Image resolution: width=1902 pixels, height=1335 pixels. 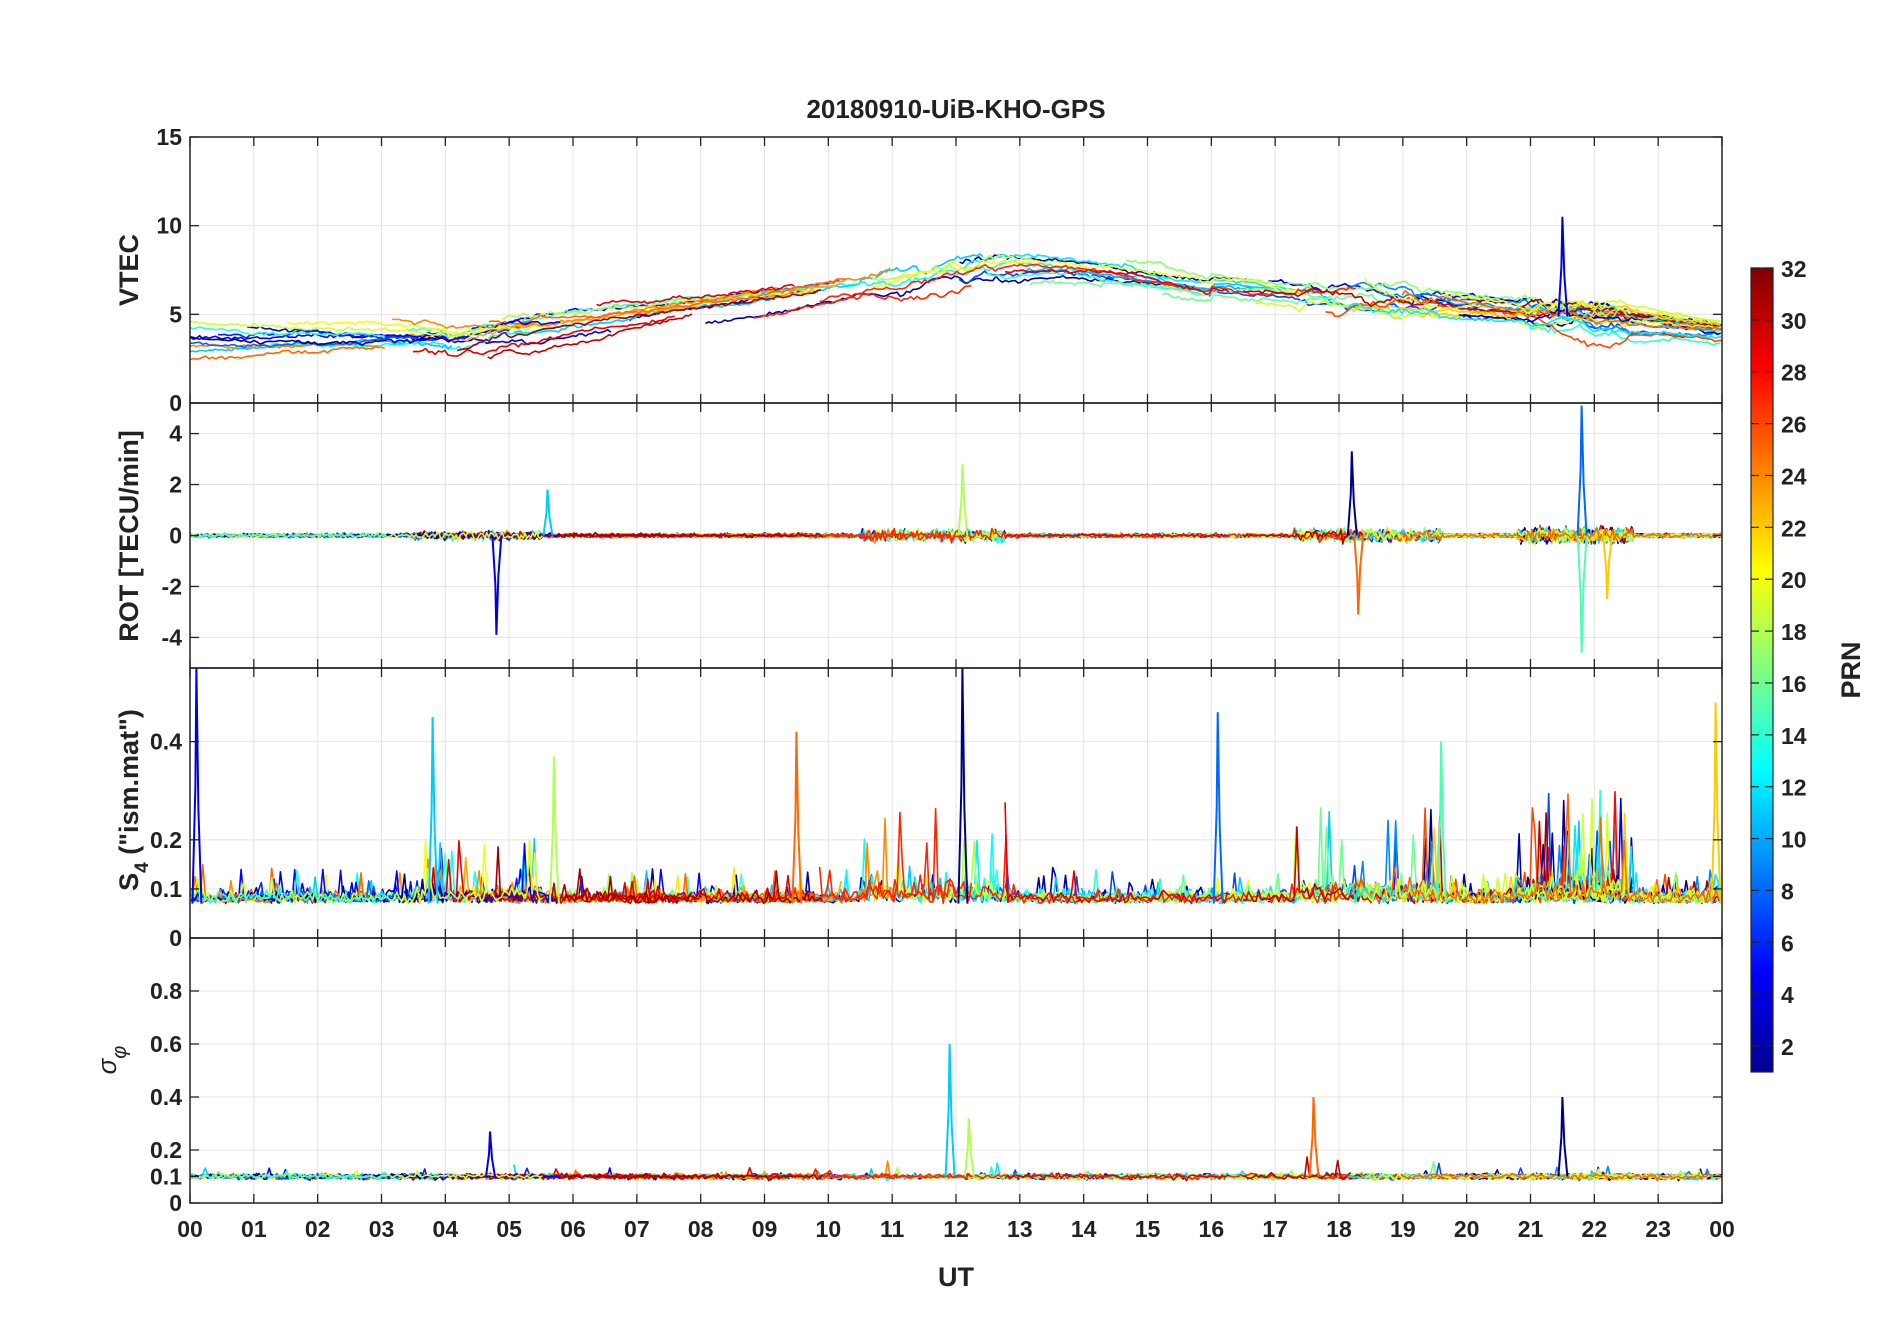 What do you see at coordinates (1467, 1229) in the screenshot?
I see `x-tick-label: 20` at bounding box center [1467, 1229].